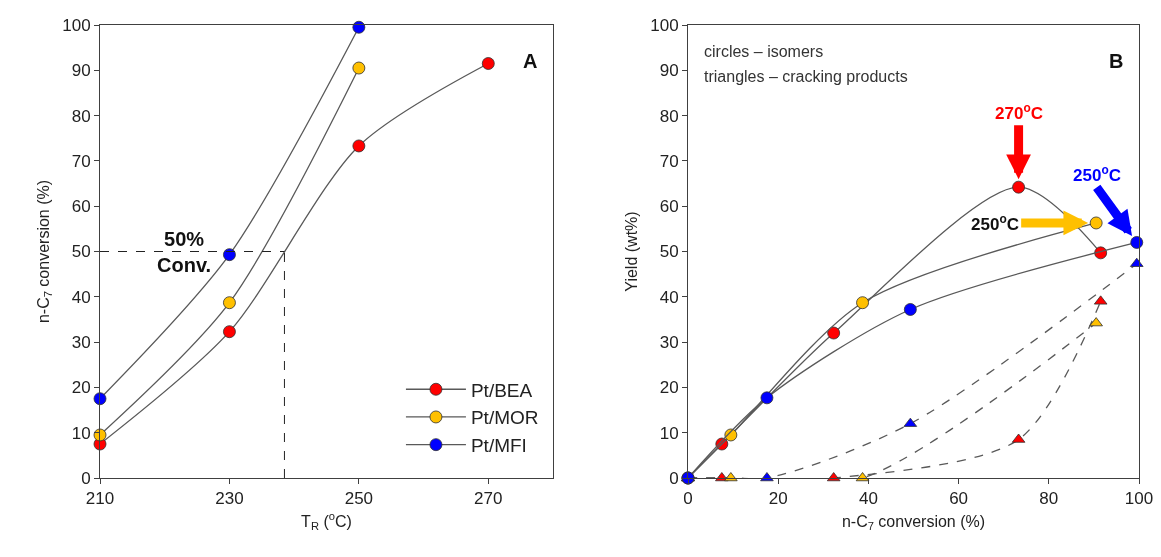 The image size is (1161, 557). Describe the element at coordinates (498, 446) in the screenshot. I see `legend-label: Pt/MFI` at that location.